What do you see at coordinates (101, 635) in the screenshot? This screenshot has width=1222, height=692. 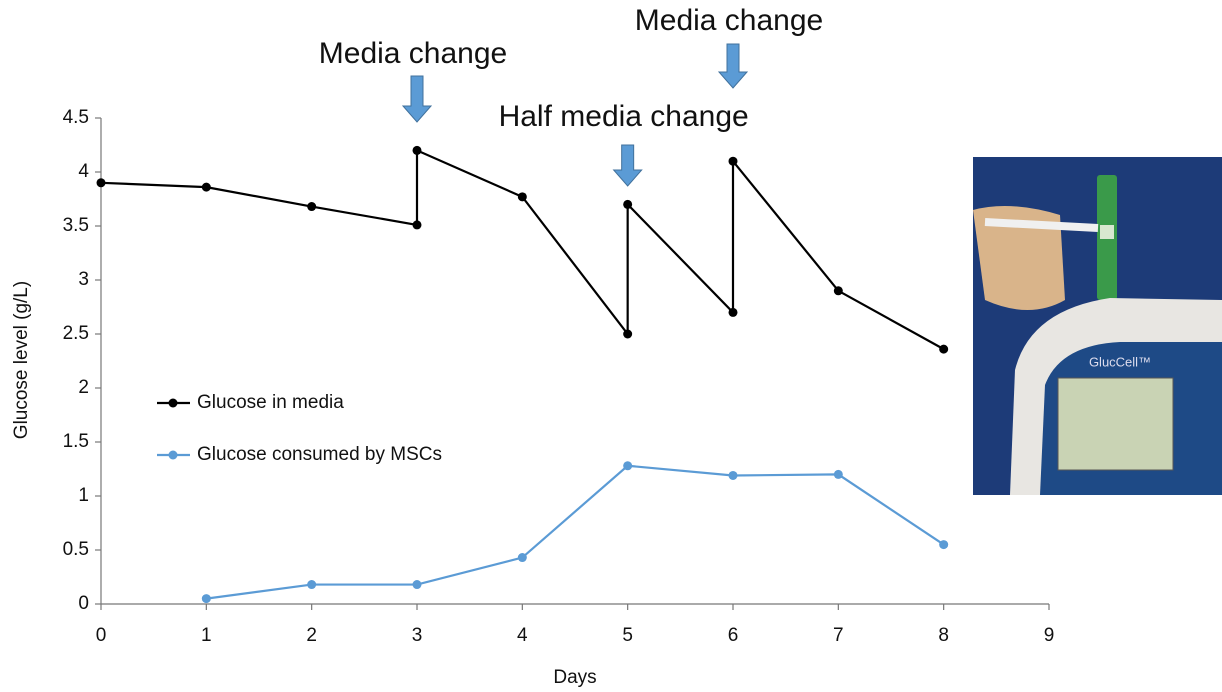 I see `x-tick-label: 0` at bounding box center [101, 635].